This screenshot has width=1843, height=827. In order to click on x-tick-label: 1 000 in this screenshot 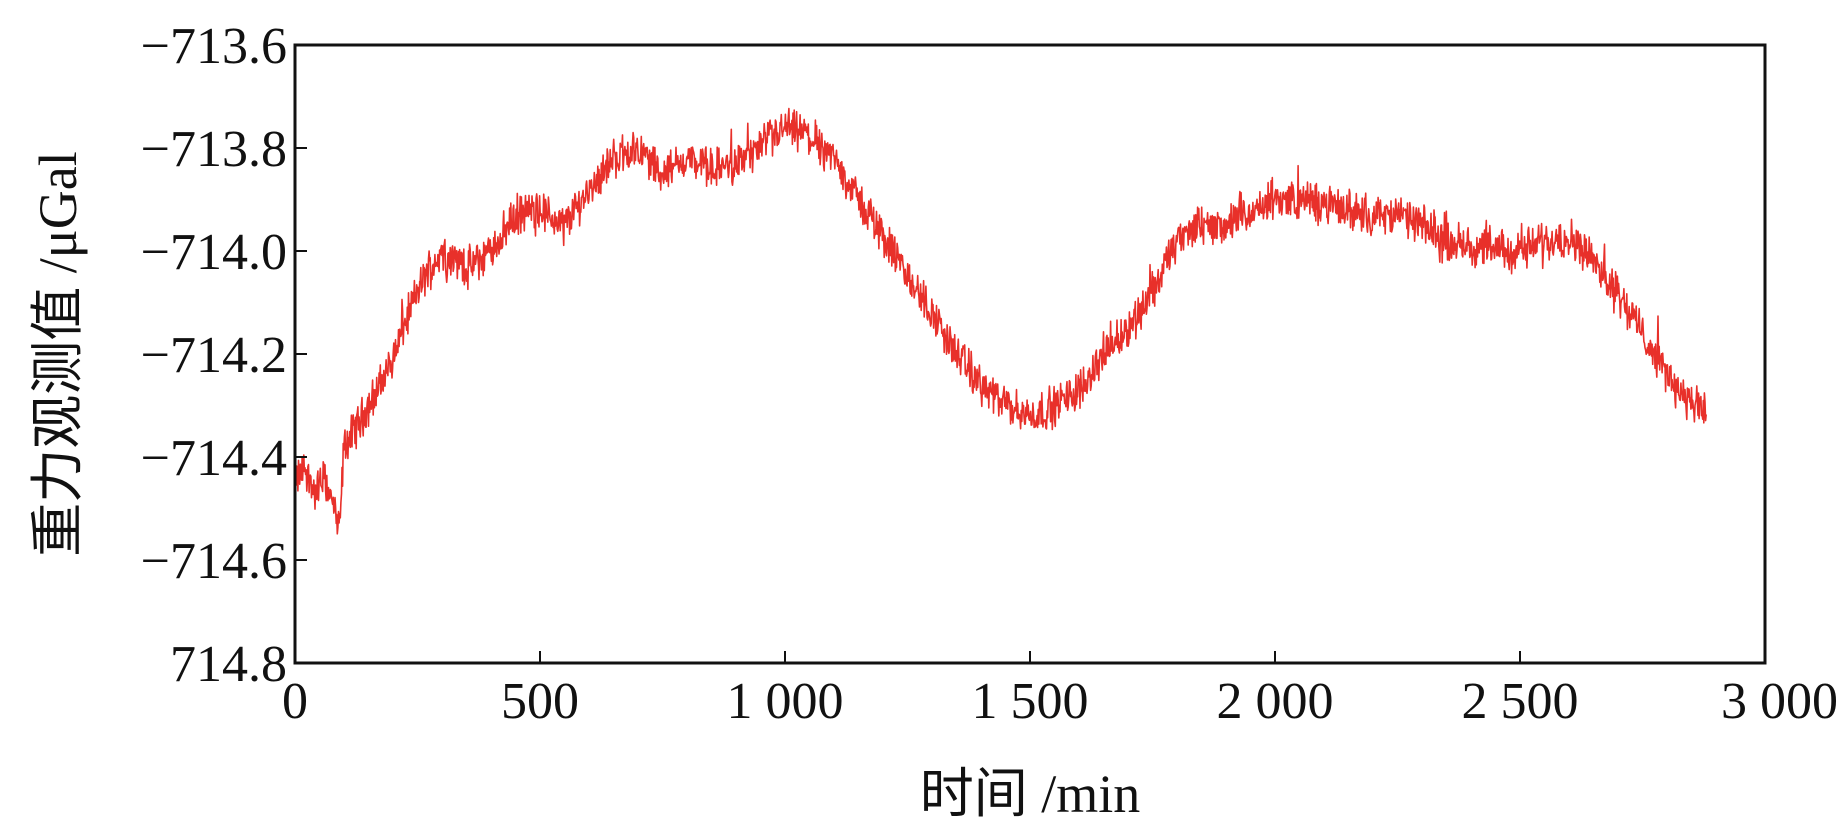, I will do `click(785, 701)`.